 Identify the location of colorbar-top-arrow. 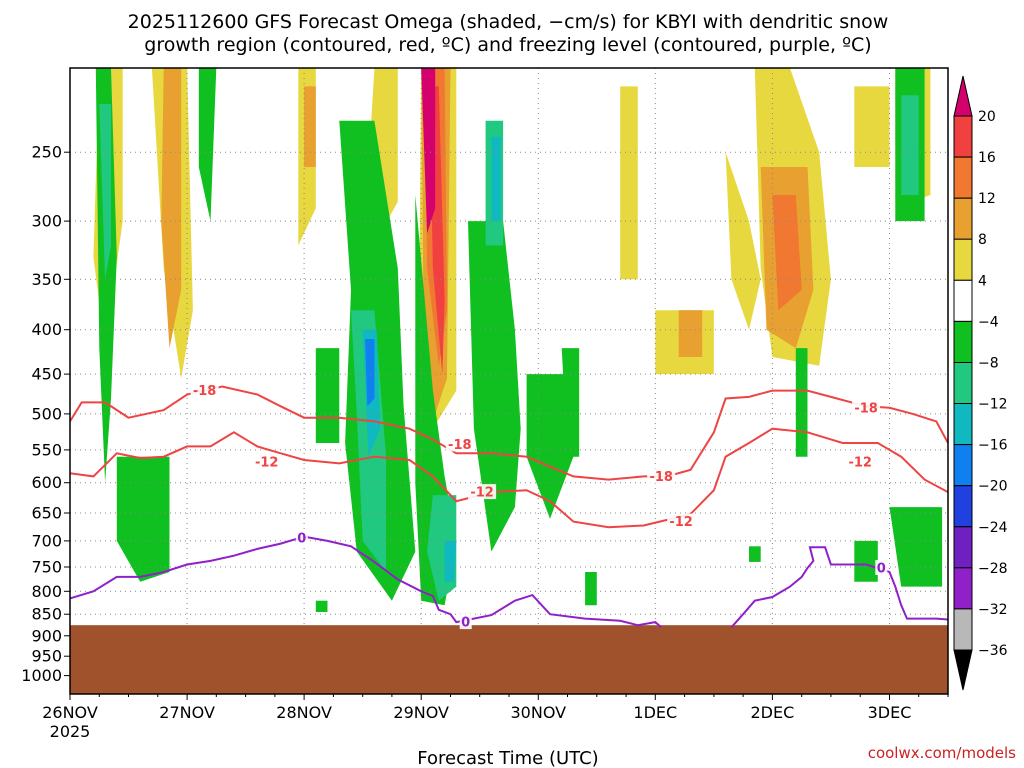
(963, 96).